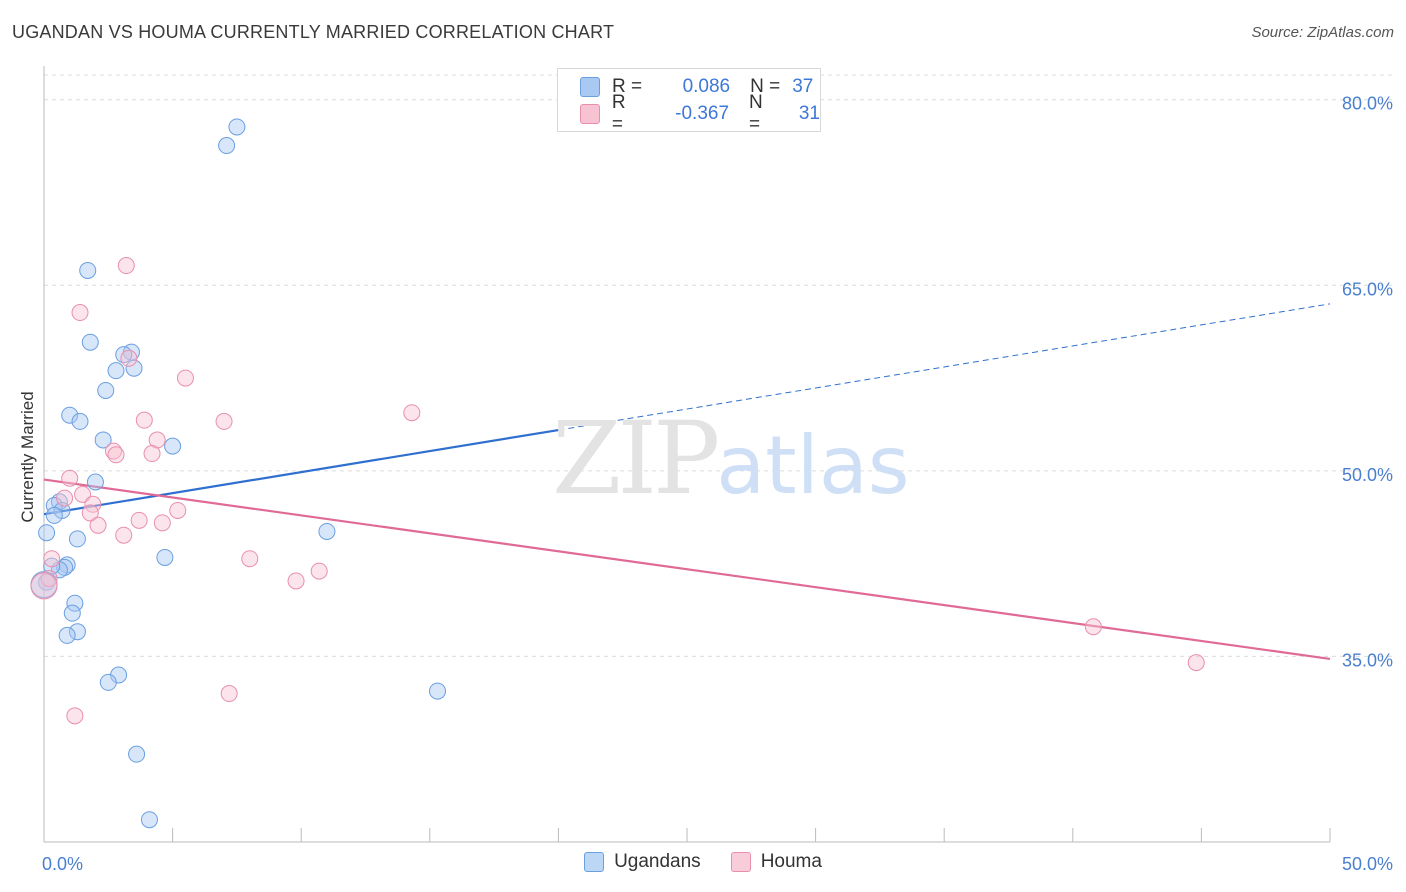  What do you see at coordinates (1367, 104) in the screenshot?
I see `y-tick-label: 80.0%` at bounding box center [1367, 104].